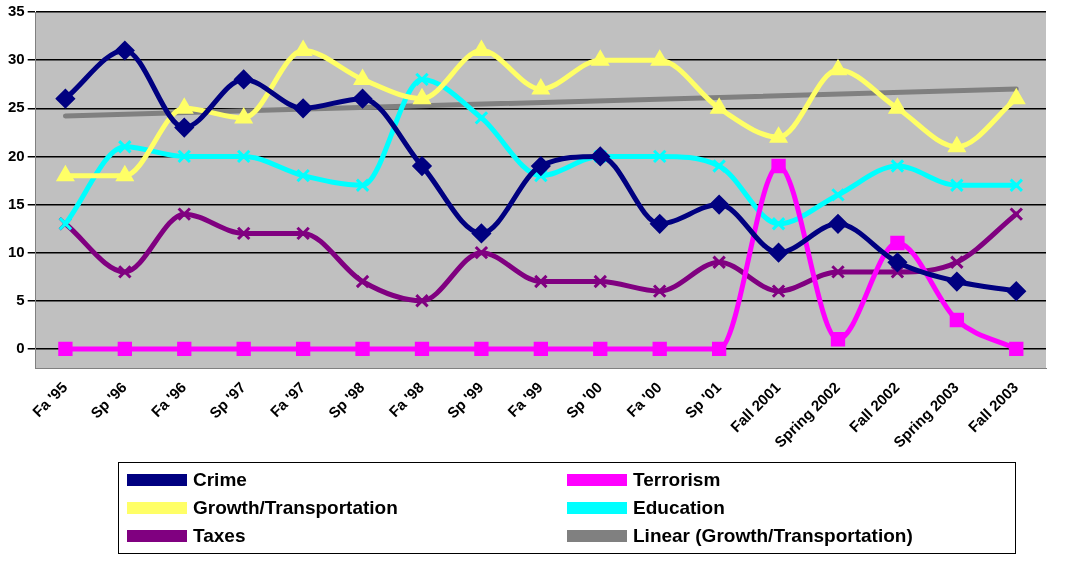 The image size is (1066, 580). I want to click on x-tick-label: Fa '99, so click(525, 399).